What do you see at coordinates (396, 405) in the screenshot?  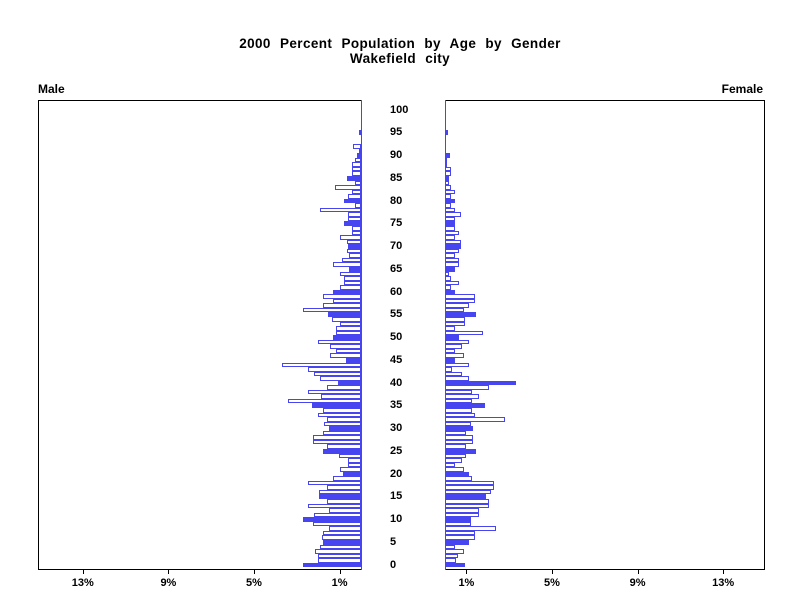 I see `age-tick-35: 35` at bounding box center [396, 405].